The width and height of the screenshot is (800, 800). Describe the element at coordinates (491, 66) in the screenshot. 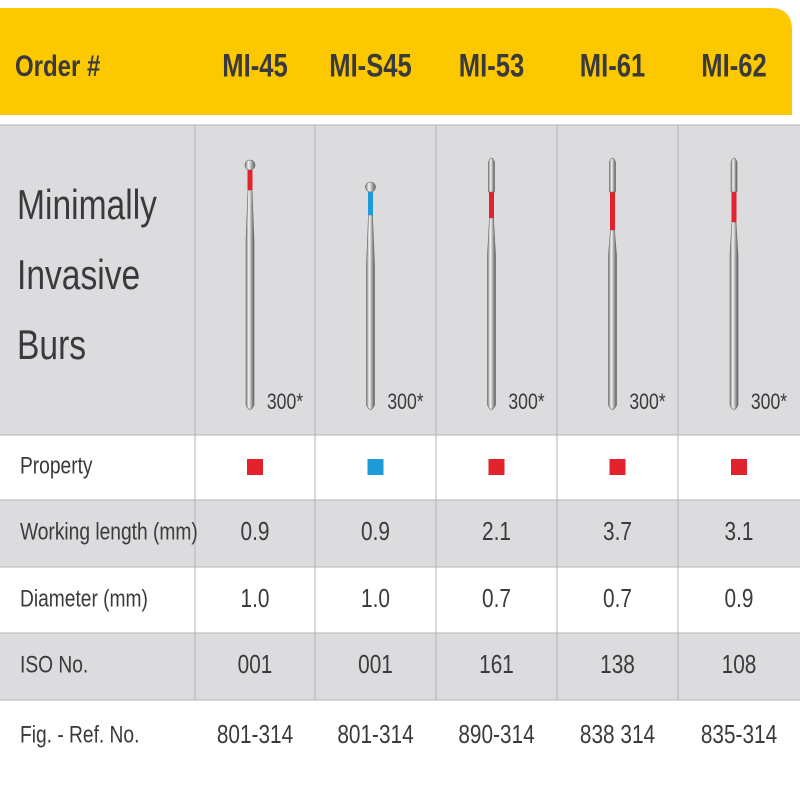

I see `product-code: MI-53` at that location.